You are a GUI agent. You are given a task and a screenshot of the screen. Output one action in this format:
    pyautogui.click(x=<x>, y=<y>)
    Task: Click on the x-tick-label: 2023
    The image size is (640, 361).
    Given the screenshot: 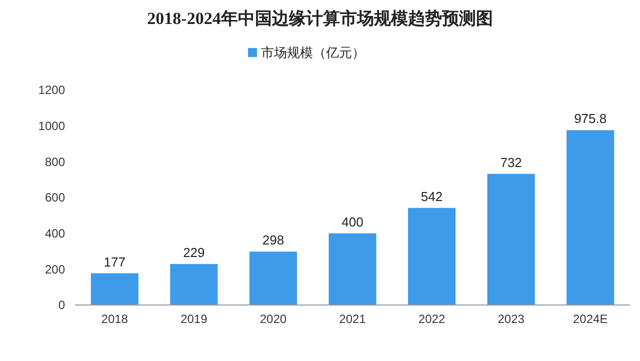 What is the action you would take?
    pyautogui.click(x=511, y=319)
    